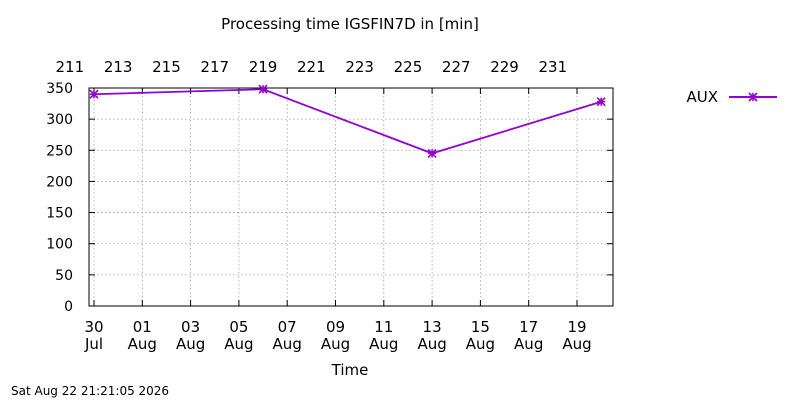 Image resolution: width=800 pixels, height=400 pixels. What do you see at coordinates (93, 344) in the screenshot?
I see `x-tick-label-month: Jul` at bounding box center [93, 344].